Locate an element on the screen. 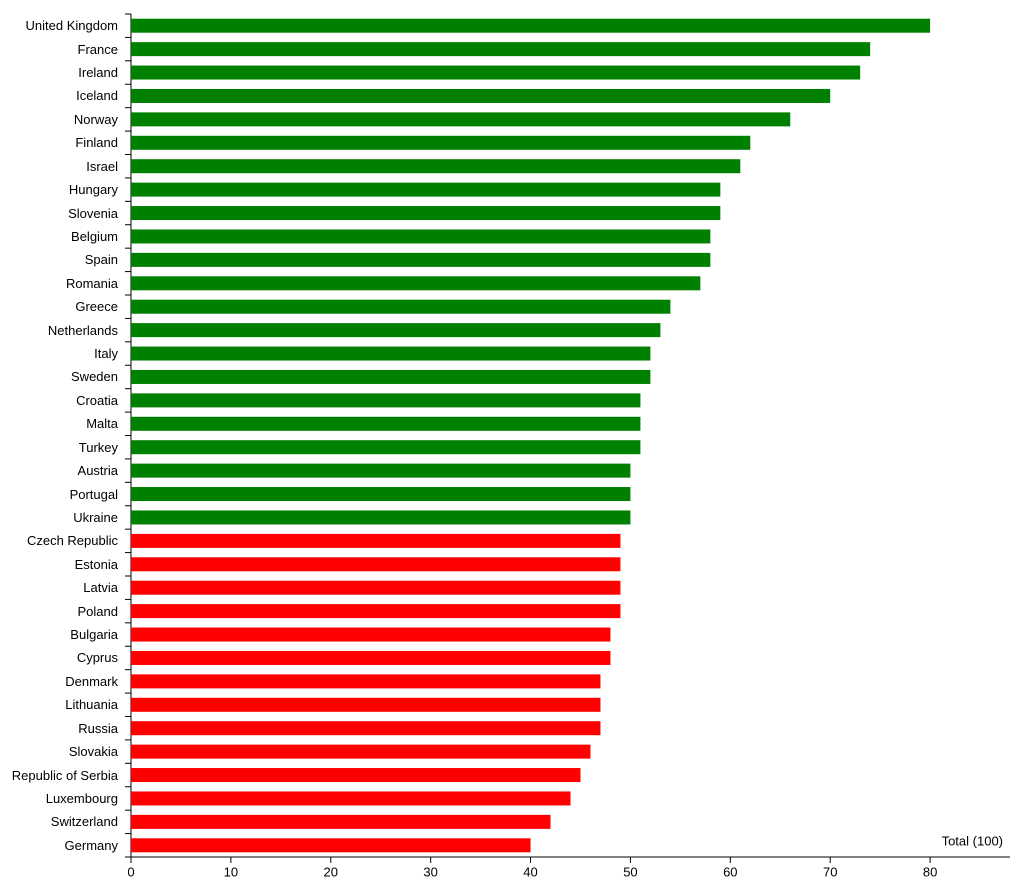 This screenshot has height=888, width=1024. category-label-box: Iceland is located at coordinates (97, 96).